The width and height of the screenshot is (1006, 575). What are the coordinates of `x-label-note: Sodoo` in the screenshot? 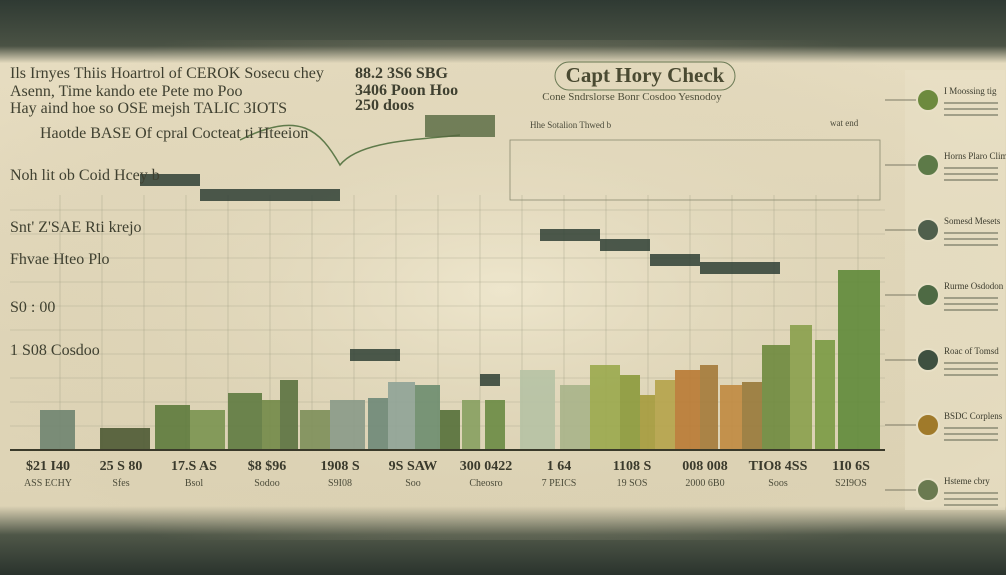 It's located at (267, 483).